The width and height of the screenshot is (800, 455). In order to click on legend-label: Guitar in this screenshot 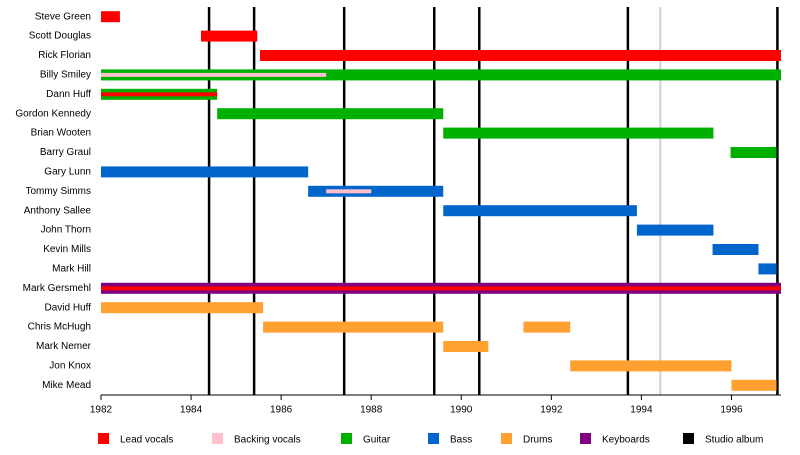, I will do `click(377, 440)`.